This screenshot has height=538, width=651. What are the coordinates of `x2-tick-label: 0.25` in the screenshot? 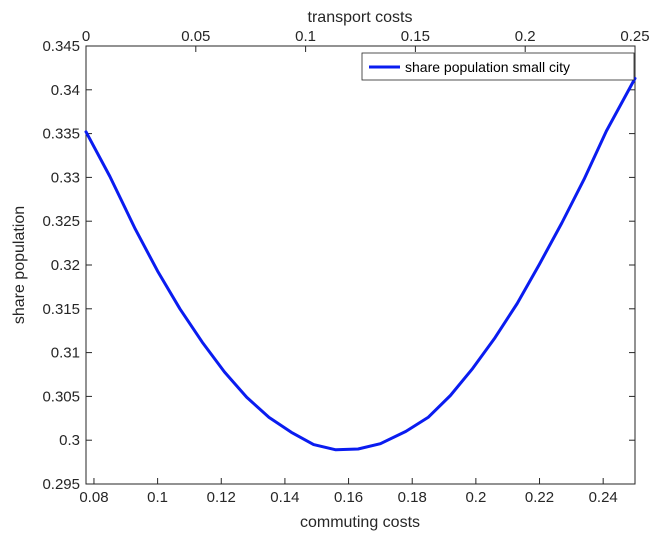 It's located at (634, 36).